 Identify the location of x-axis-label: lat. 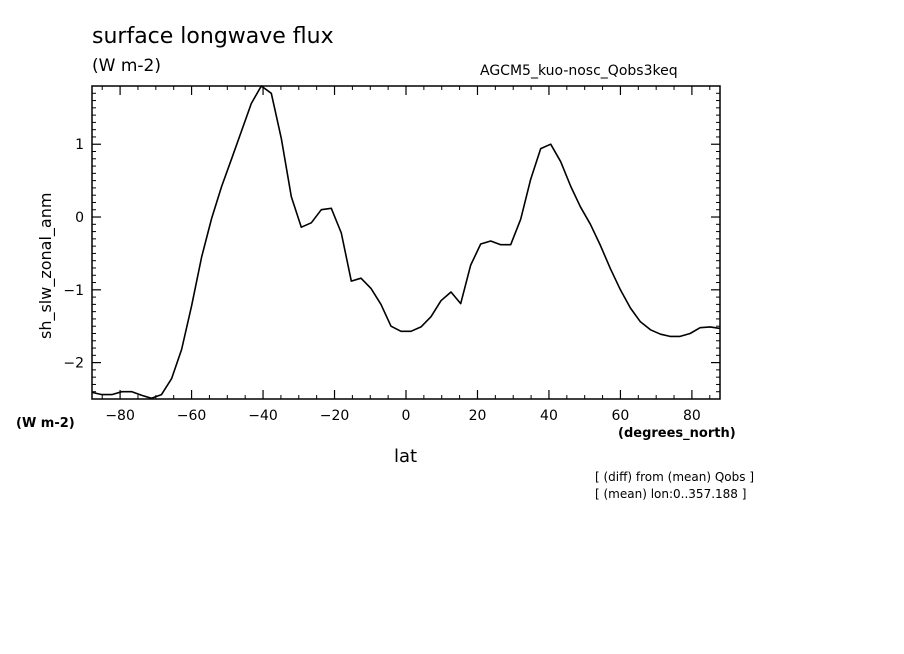
(406, 456).